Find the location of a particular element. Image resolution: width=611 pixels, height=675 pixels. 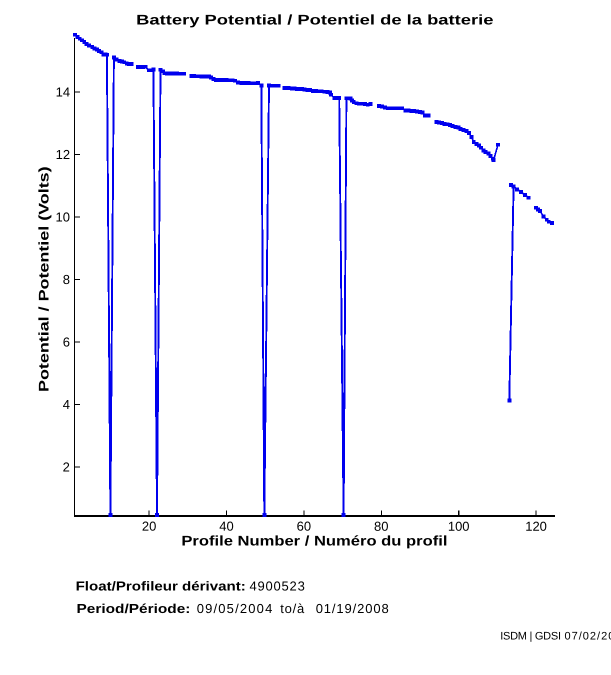

svg-text: to/à is located at coordinates (292, 608).